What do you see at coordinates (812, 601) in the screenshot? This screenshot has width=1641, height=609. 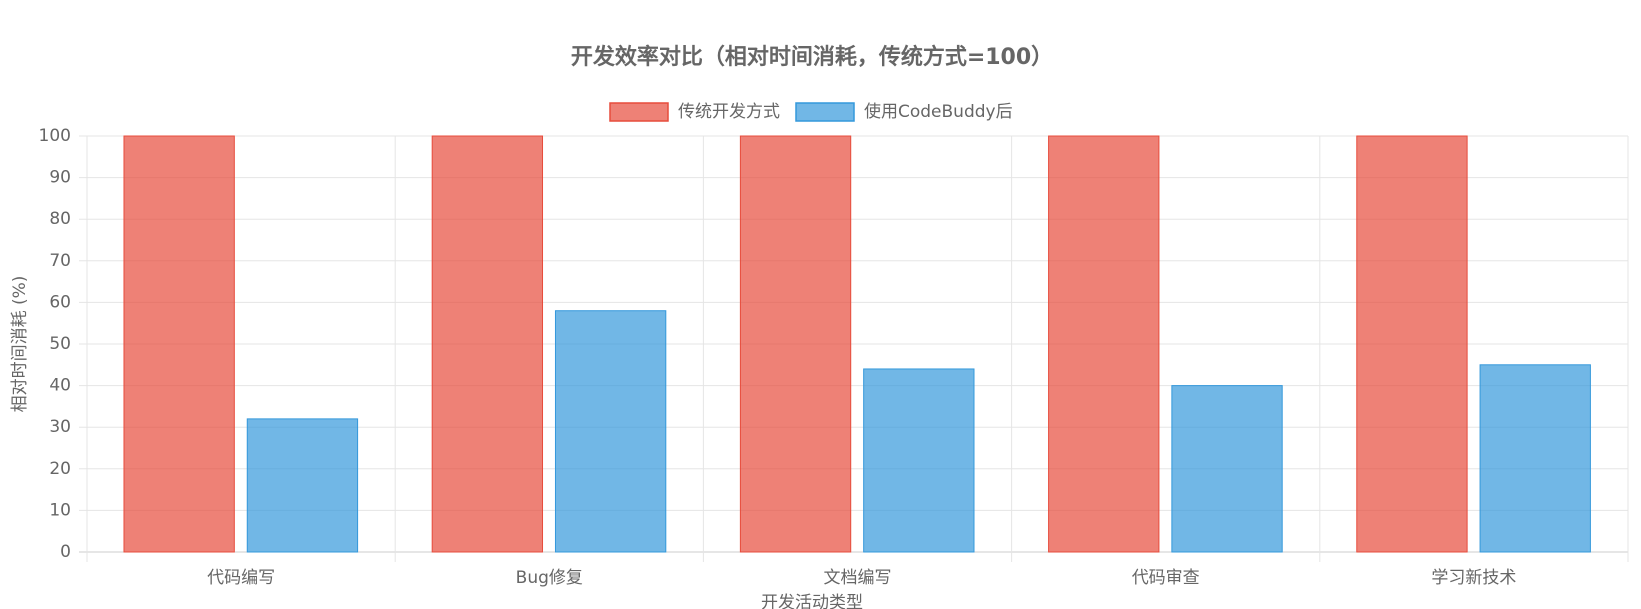 I see `x-axis-title: 开发活动类型` at bounding box center [812, 601].